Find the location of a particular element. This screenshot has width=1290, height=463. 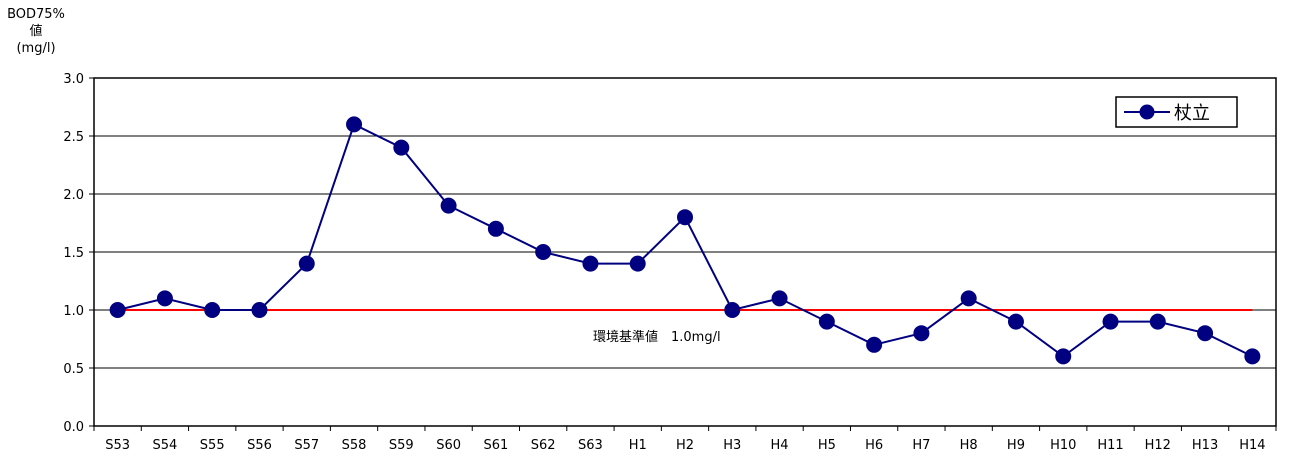

x-tick-label-H4: H4 is located at coordinates (780, 445).